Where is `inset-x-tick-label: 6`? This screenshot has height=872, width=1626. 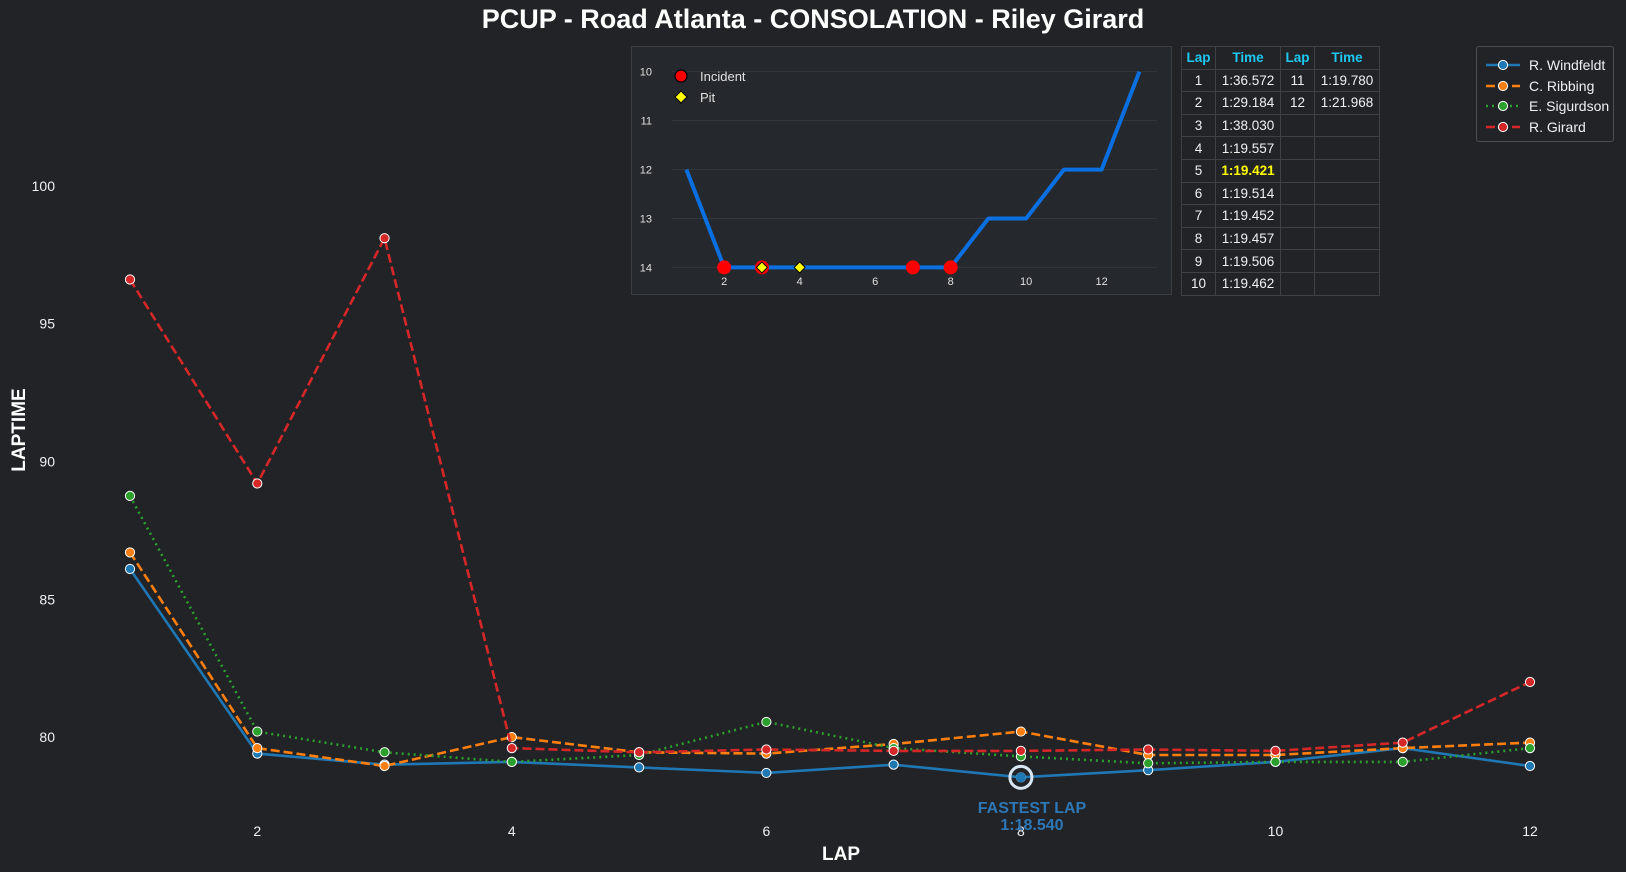 inset-x-tick-label: 6 is located at coordinates (875, 282).